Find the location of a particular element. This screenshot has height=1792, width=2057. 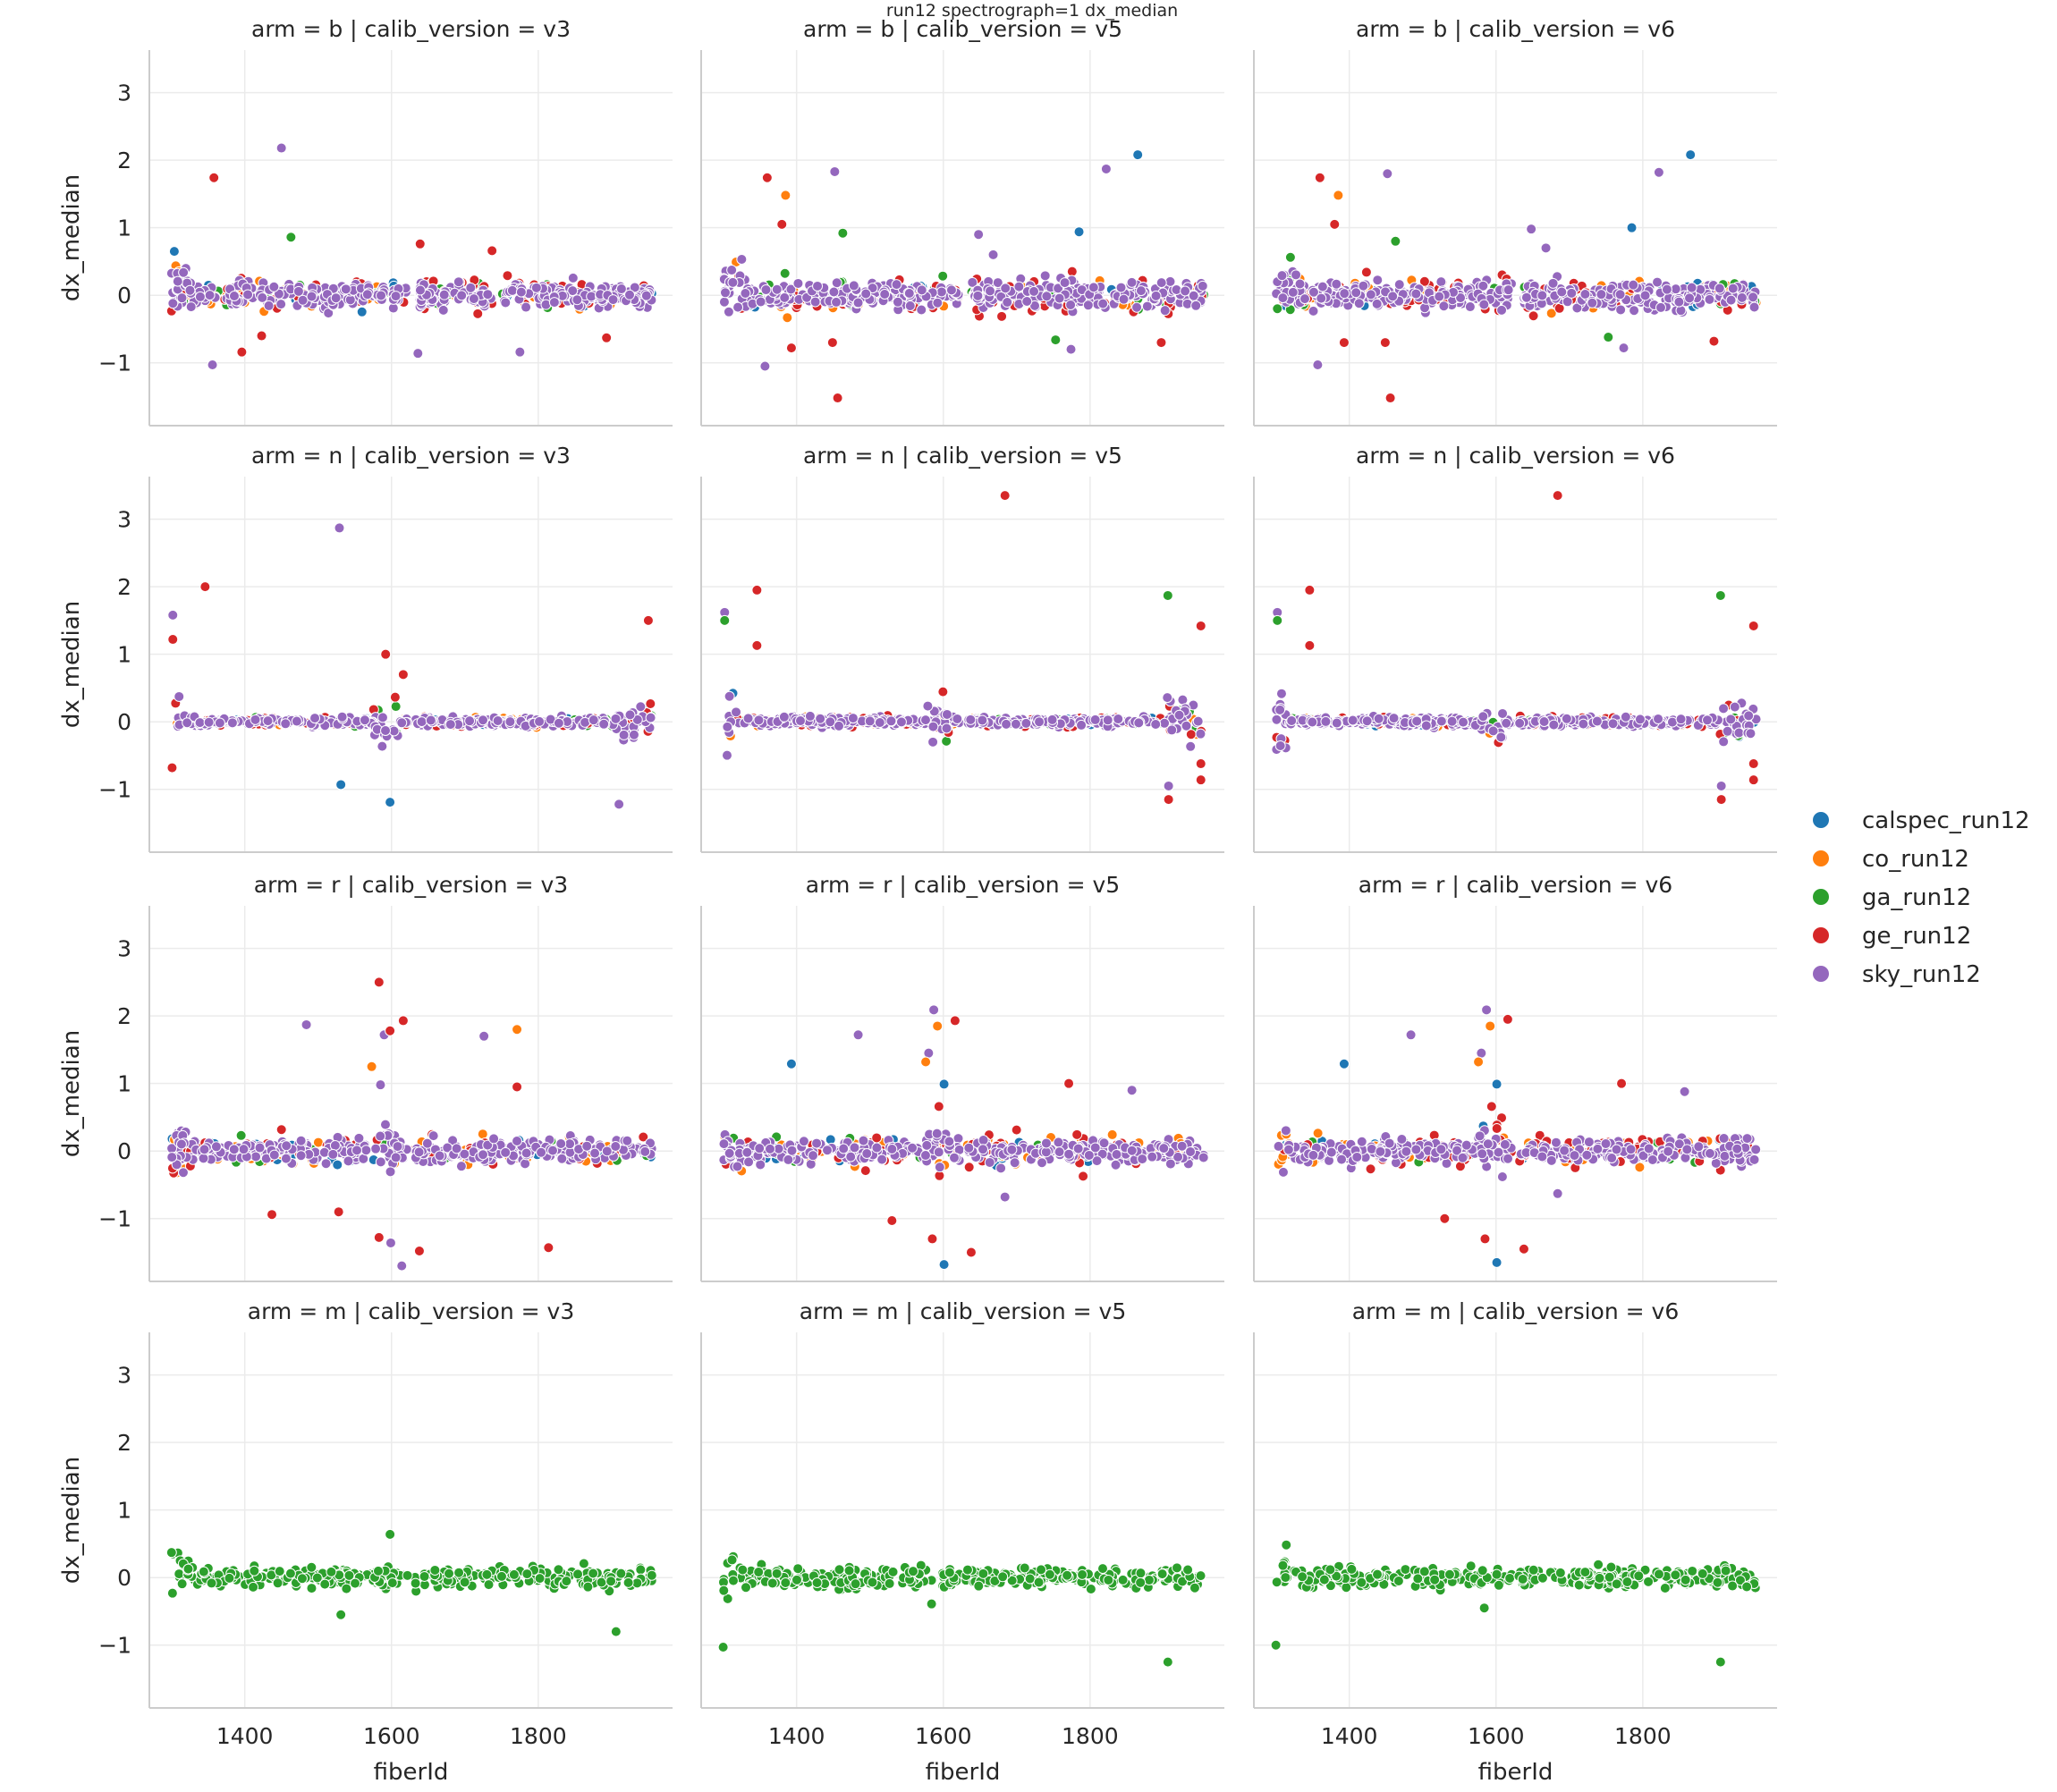

x-tick-label: 1600 is located at coordinates (391, 1736).